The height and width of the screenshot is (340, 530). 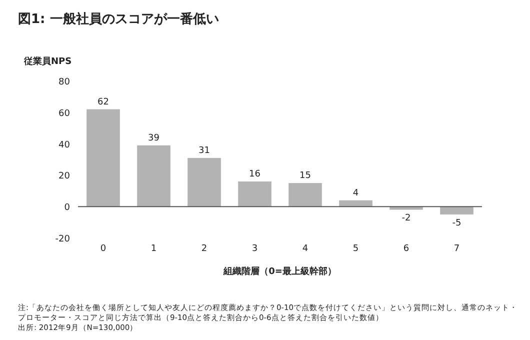 What do you see at coordinates (64, 177) in the screenshot?
I see `y-tick-label: 20` at bounding box center [64, 177].